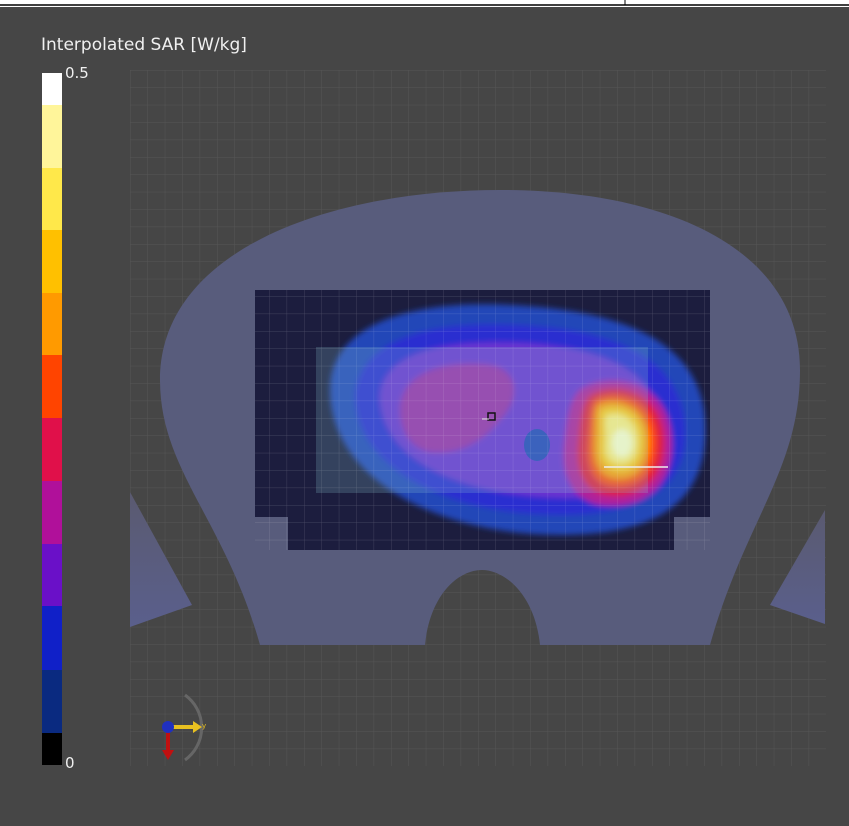 Image resolution: width=849 pixels, height=826 pixels. What do you see at coordinates (491, 416) in the screenshot?
I see `center-marker` at bounding box center [491, 416].